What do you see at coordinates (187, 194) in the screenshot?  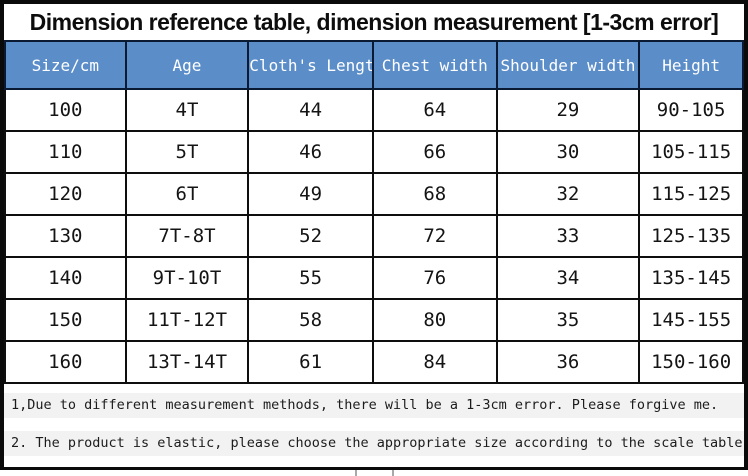 I see `cell-age: 6T` at bounding box center [187, 194].